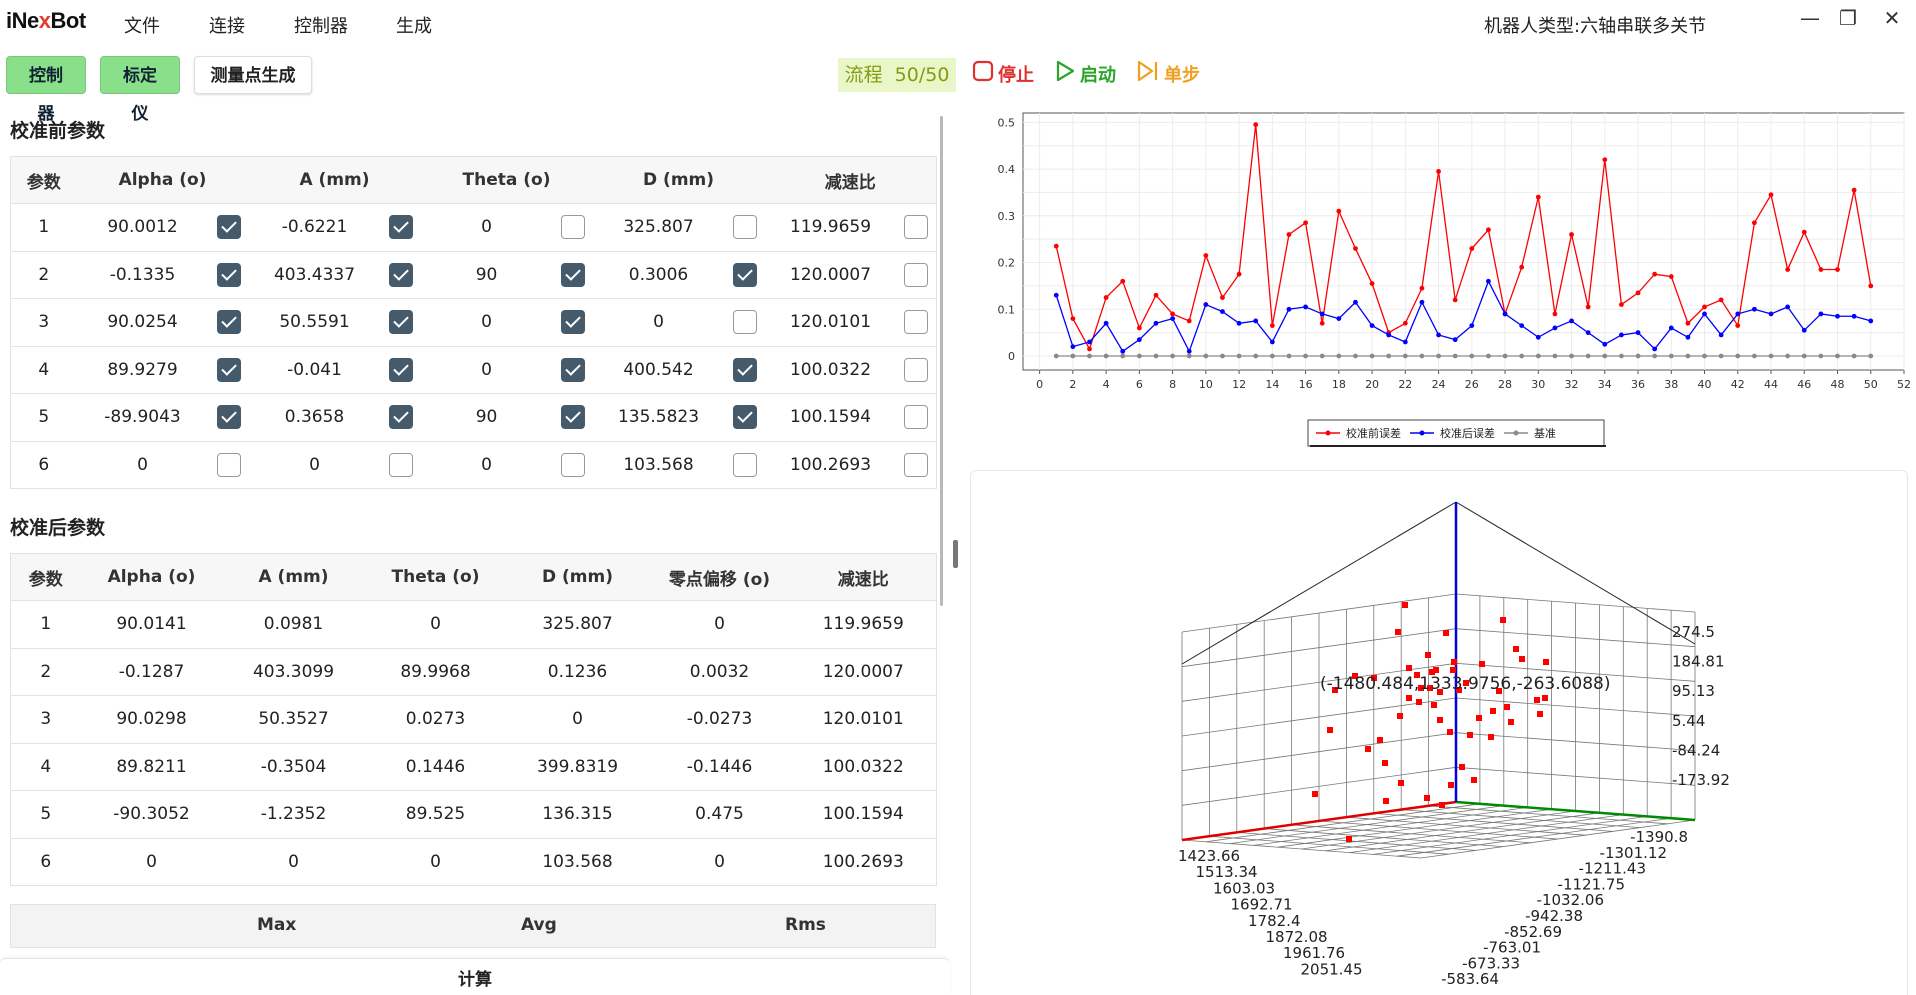 Image resolution: width=1916 pixels, height=995 pixels. I want to click on calibrator-button: 标定仪, so click(140, 90).